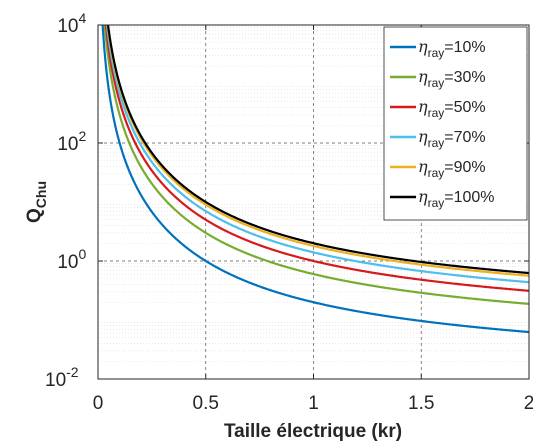 The height and width of the screenshot is (443, 533). I want to click on legend-label: ηray=90%, so click(452, 168).